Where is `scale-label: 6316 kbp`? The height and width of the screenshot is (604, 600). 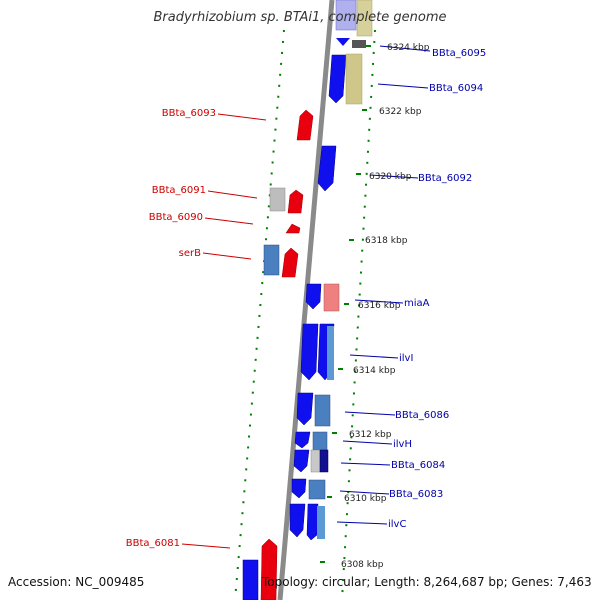 scale-label: 6316 kbp is located at coordinates (379, 306).